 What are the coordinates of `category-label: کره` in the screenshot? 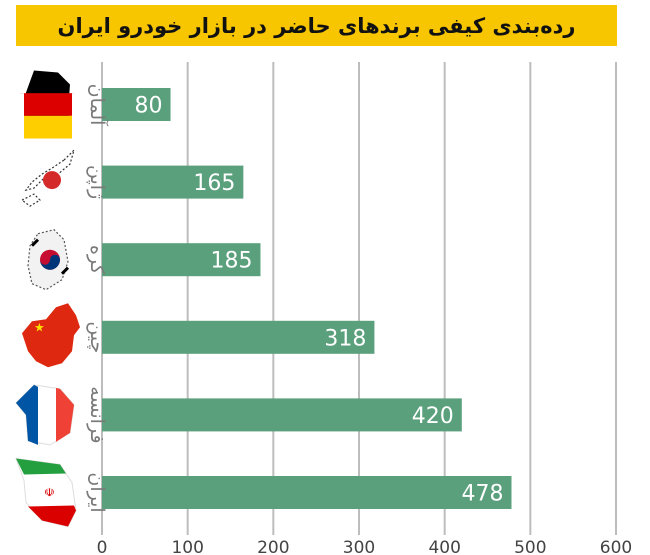 It's located at (97, 260).